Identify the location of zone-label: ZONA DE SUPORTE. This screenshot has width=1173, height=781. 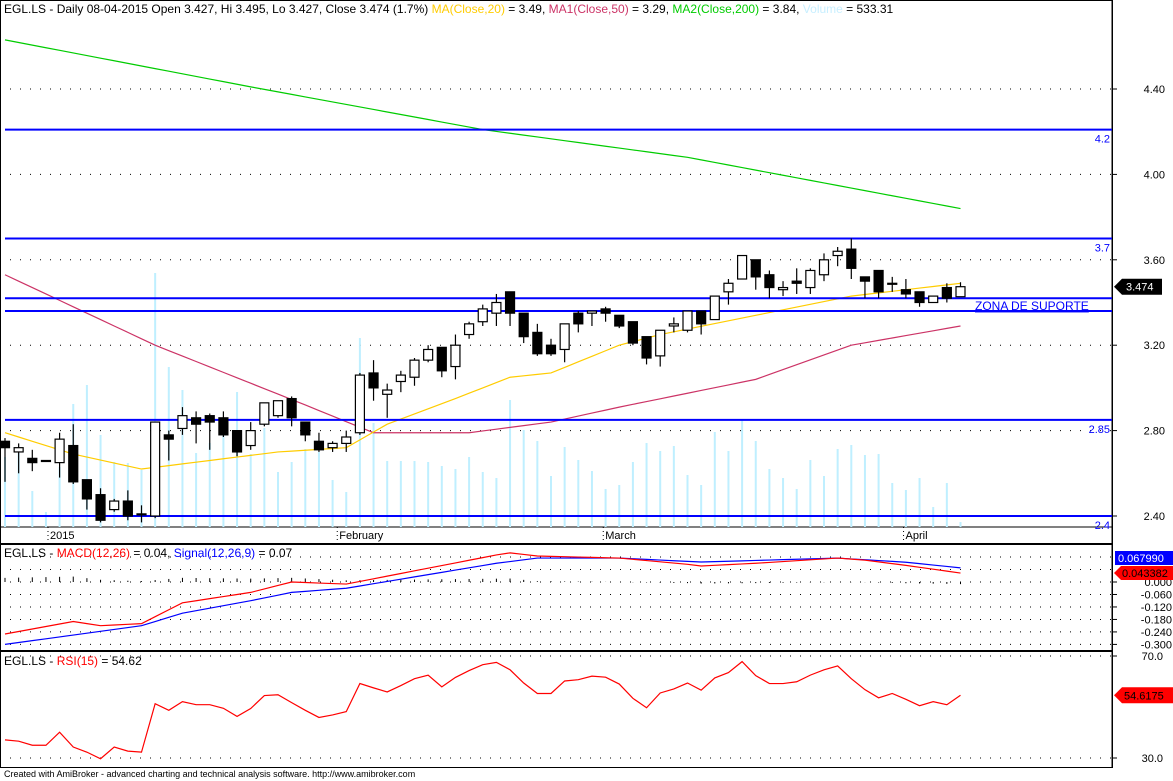
(1032, 306).